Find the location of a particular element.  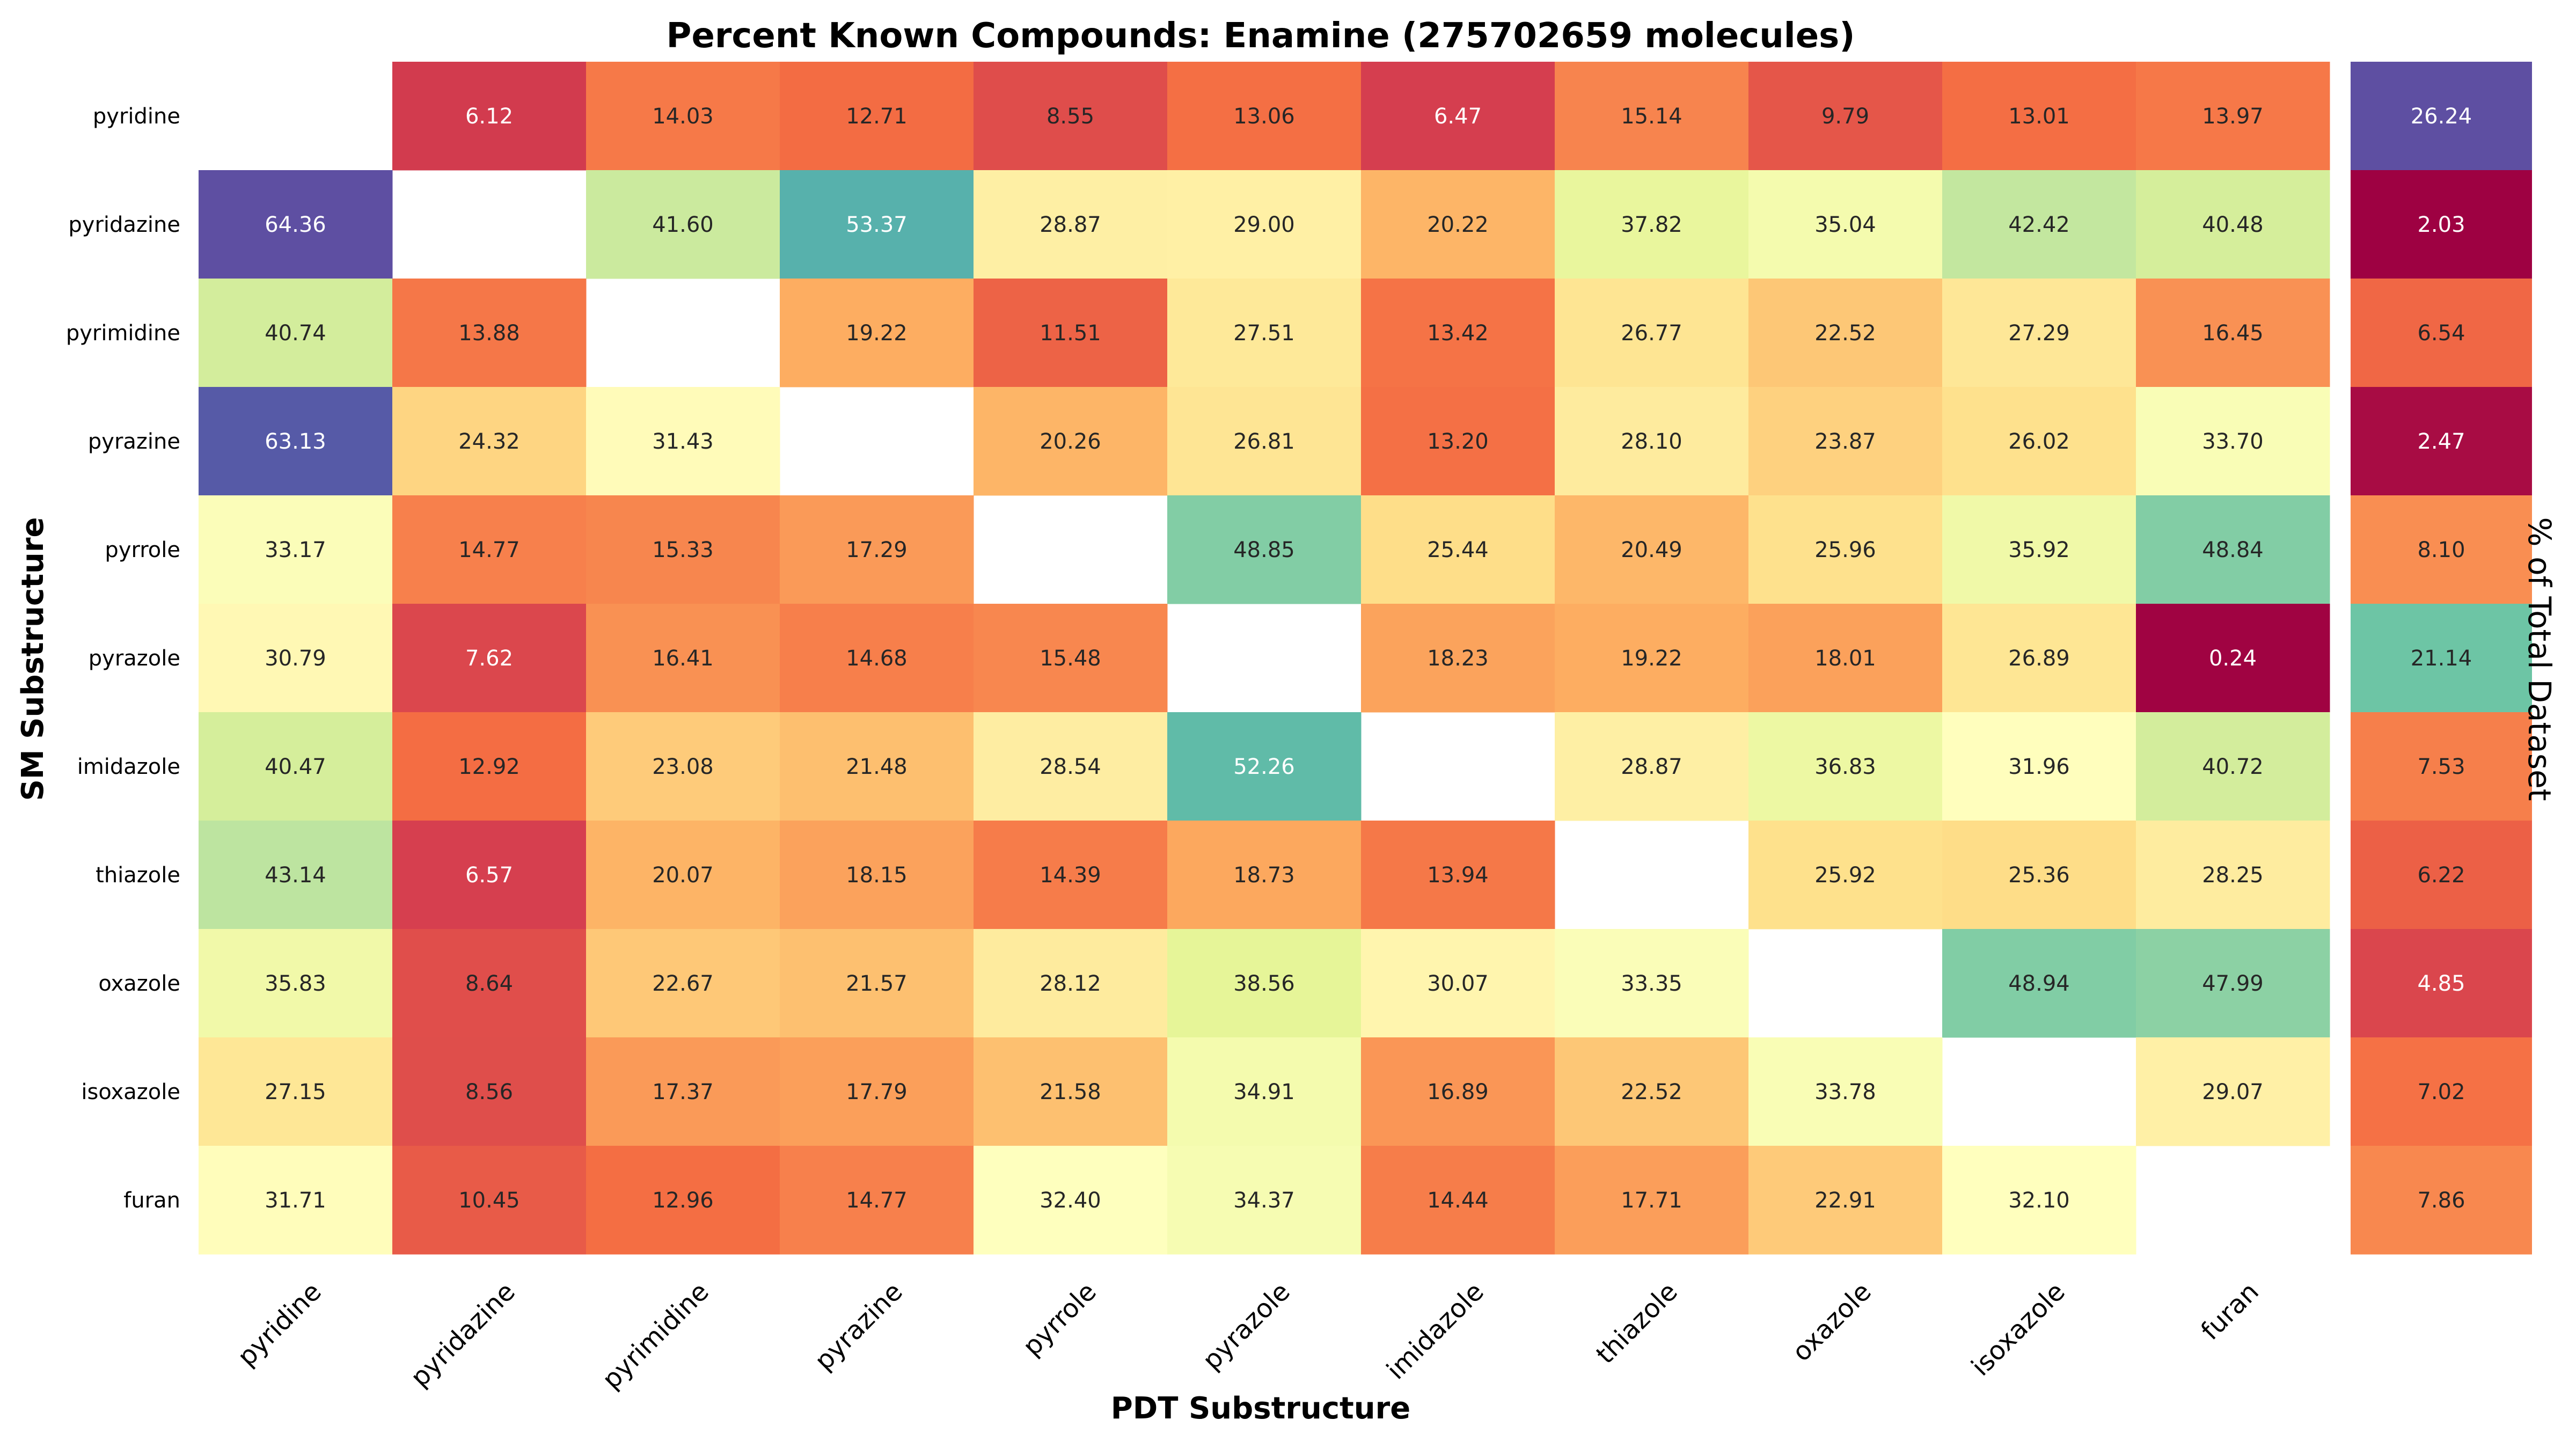

total-dataset-value-label: 26.24 is located at coordinates (2441, 116).